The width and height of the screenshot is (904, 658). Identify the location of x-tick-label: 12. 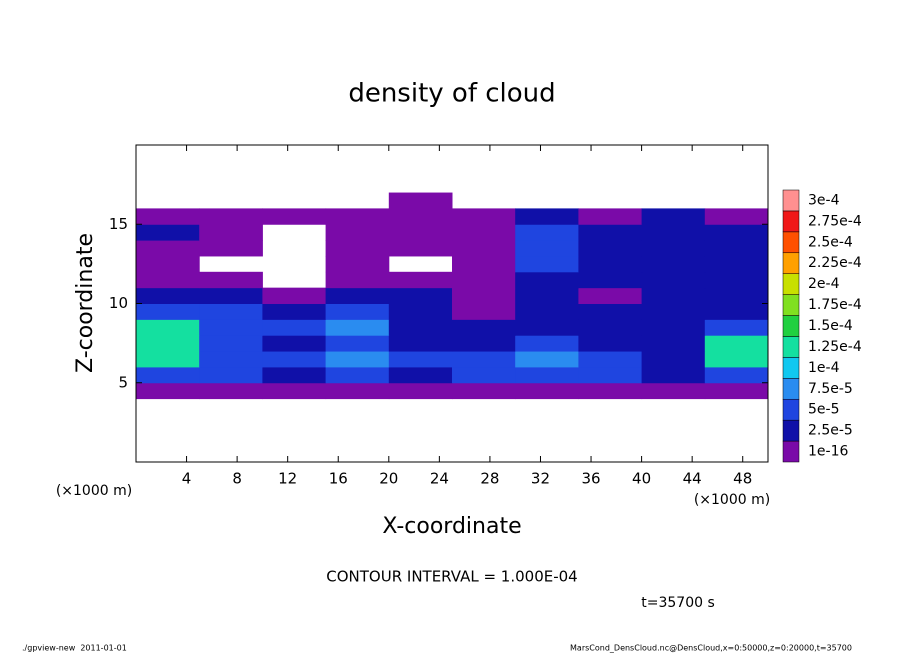
(287, 479).